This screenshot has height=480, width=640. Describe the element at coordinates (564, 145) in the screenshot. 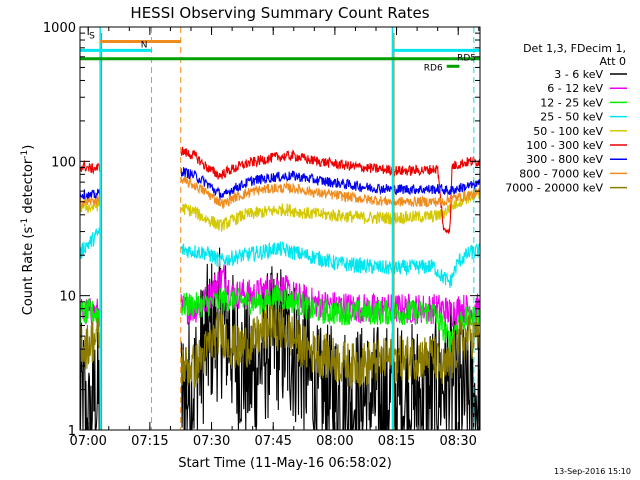

I see `legend-label-6: 100 - 300 keV` at that location.